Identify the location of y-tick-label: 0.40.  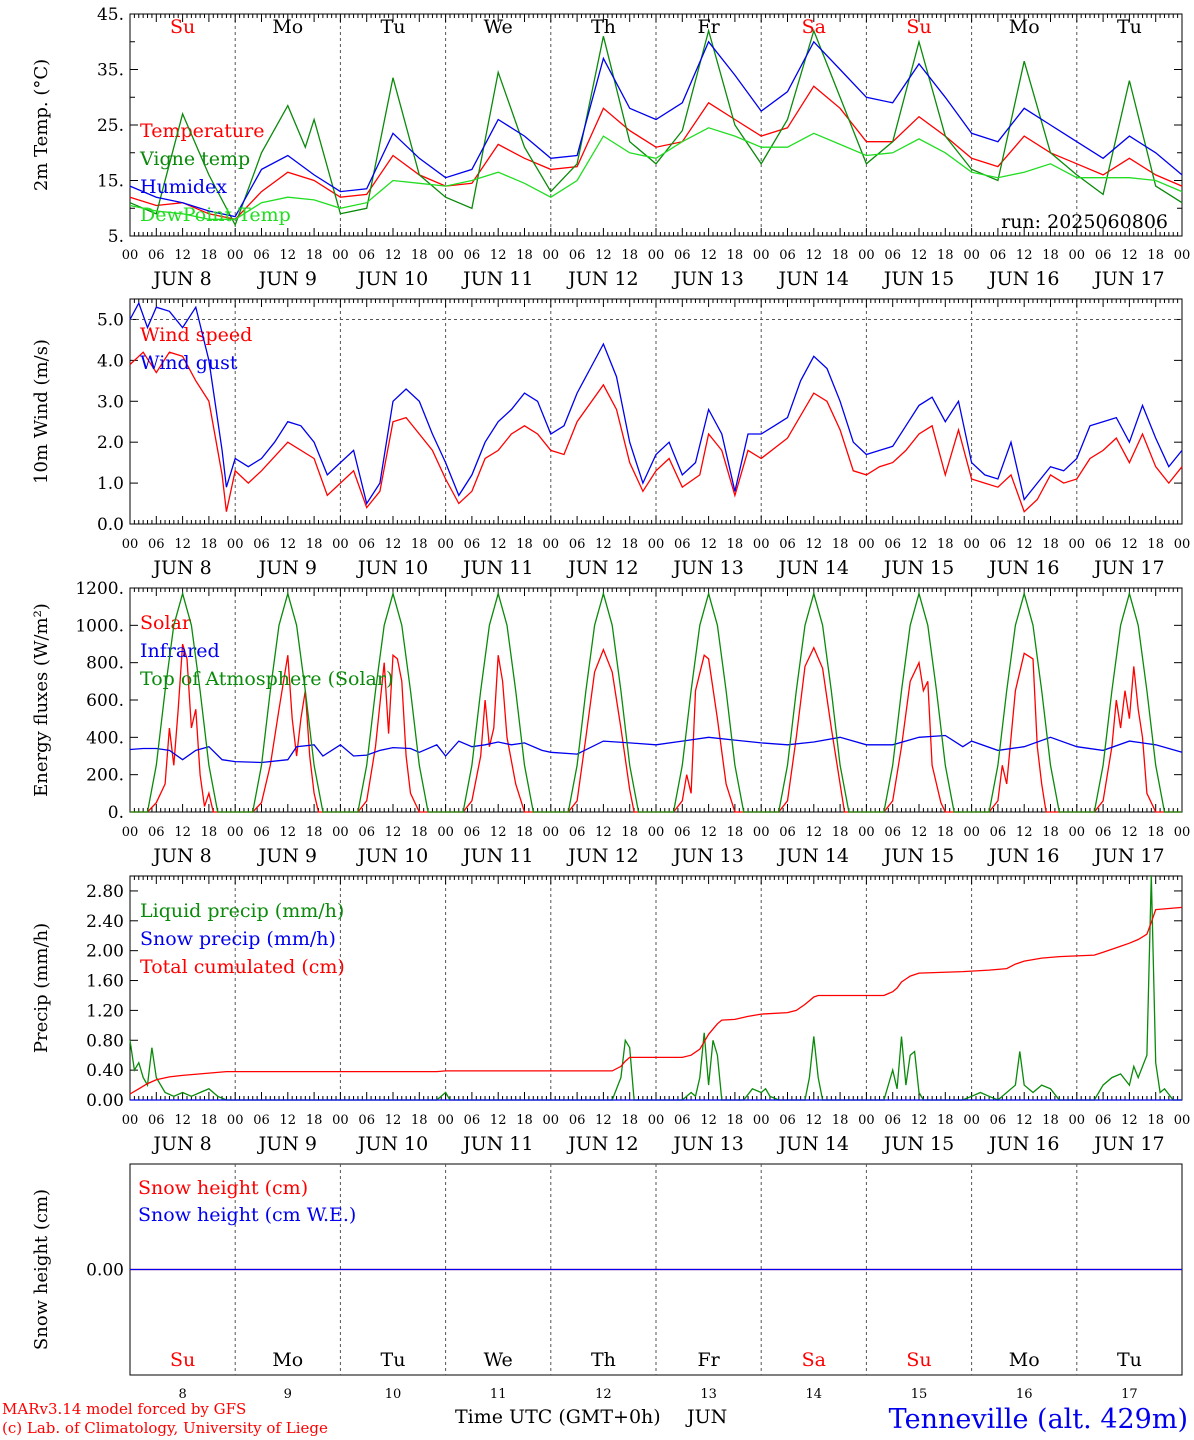
(105, 1071).